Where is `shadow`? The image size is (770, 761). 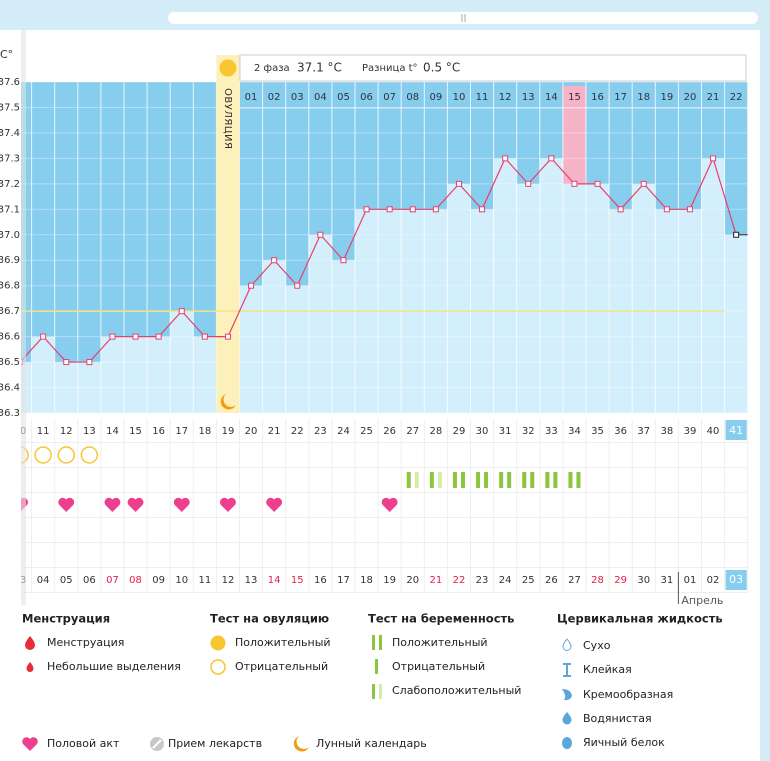
shadow is located at coordinates (23, 317).